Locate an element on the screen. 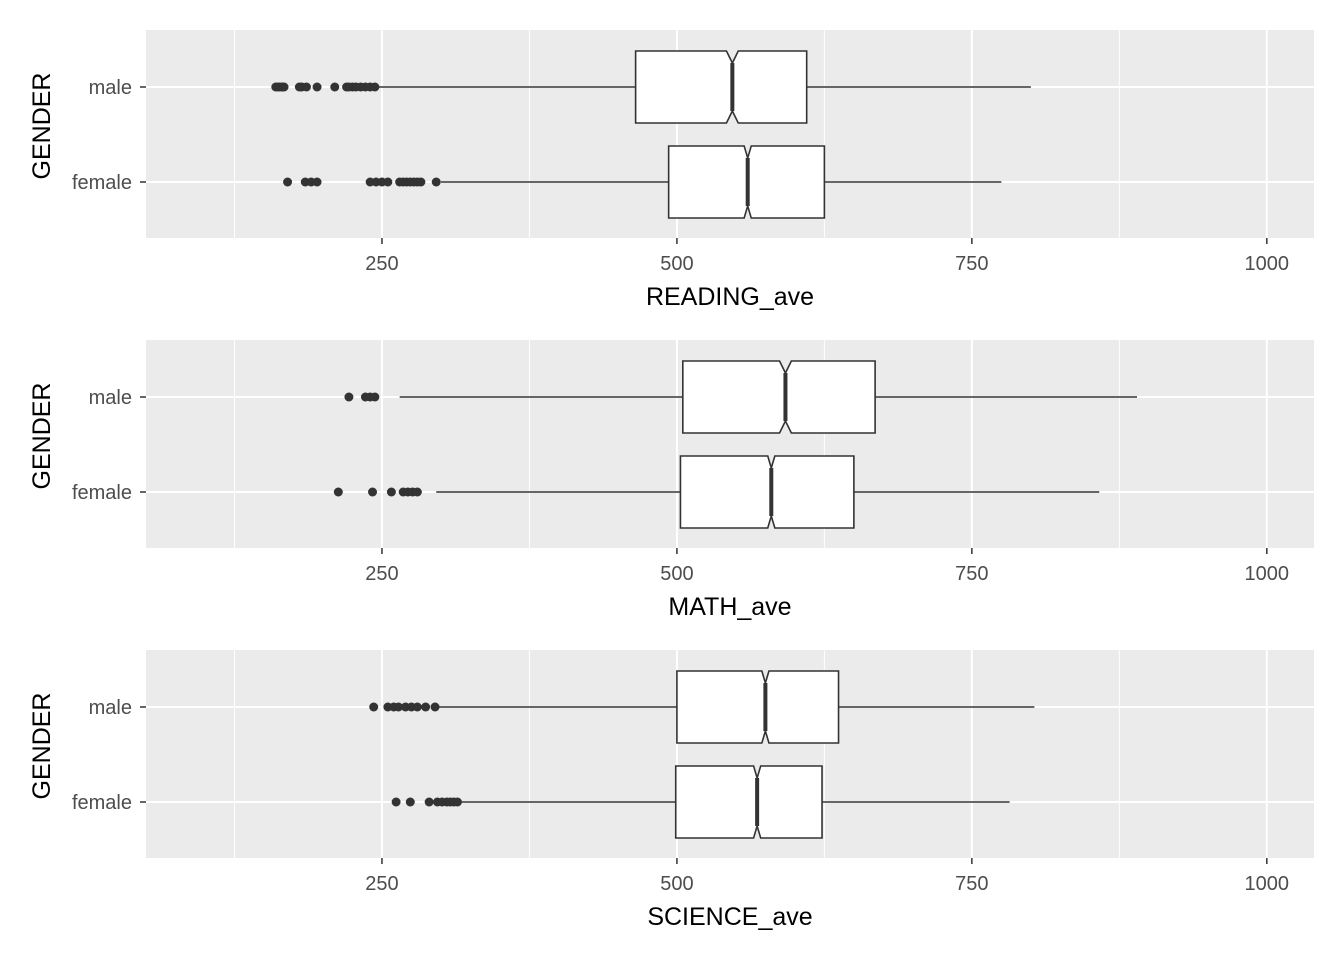  x-axis-title: SCIENCE_ave is located at coordinates (729, 917).